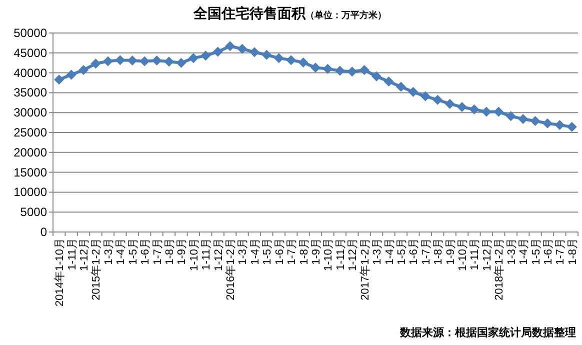 This screenshot has width=582, height=345. I want to click on y-tick-label: 25000, so click(31, 133).